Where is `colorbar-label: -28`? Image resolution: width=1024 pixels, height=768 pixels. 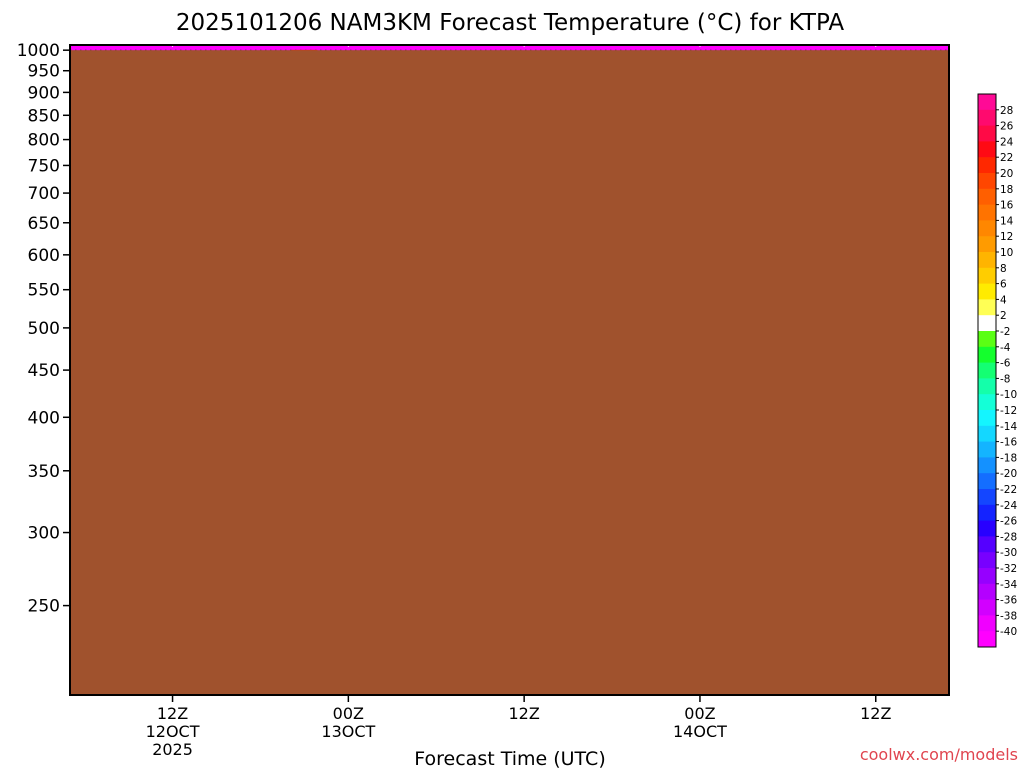
colorbar-label: -28 is located at coordinates (1008, 537).